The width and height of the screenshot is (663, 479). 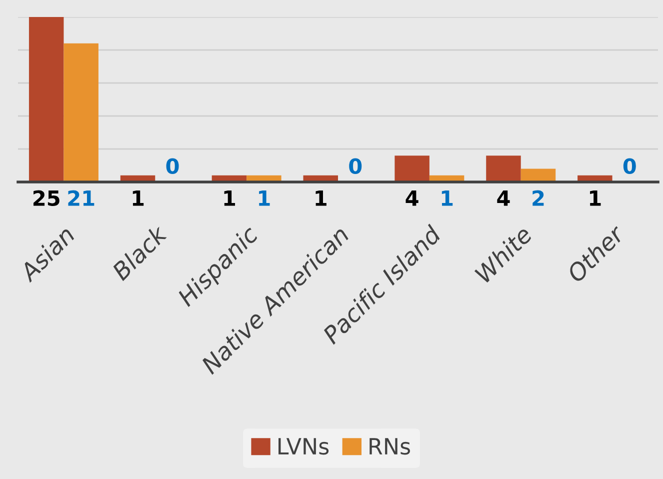 I want to click on data-label: 25, so click(x=46, y=198).